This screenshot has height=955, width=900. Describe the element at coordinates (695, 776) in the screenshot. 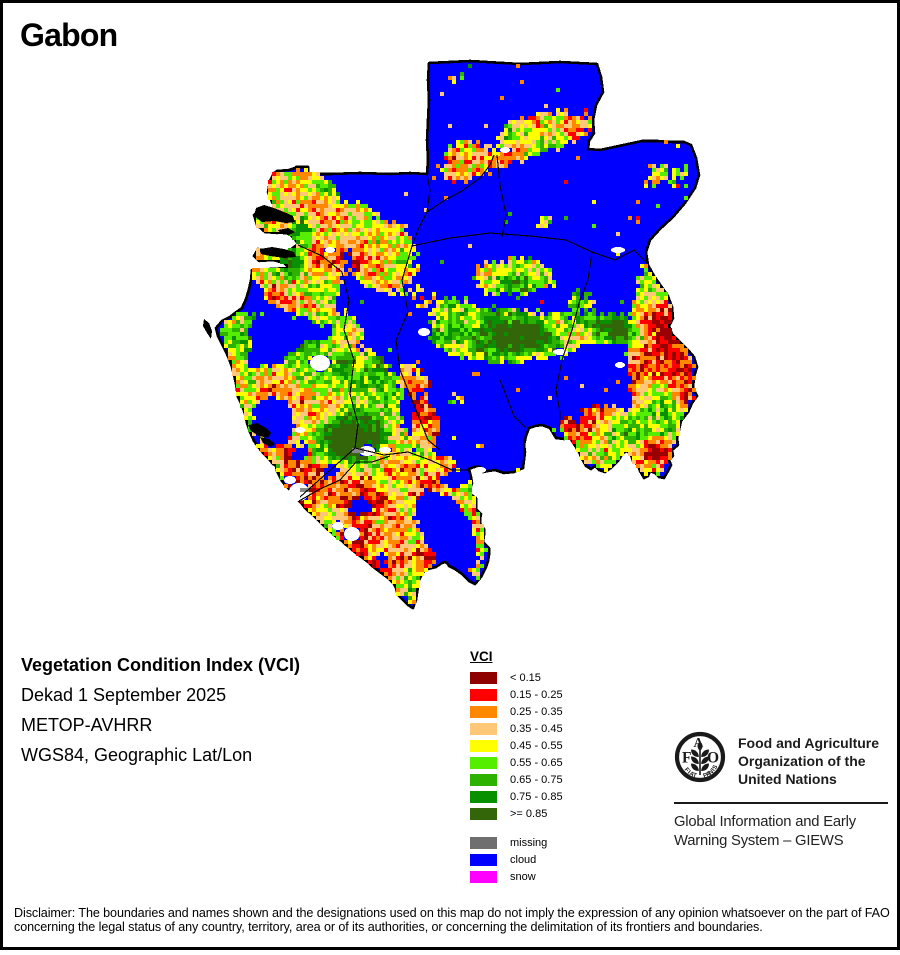

I see `svg-text: T` at that location.